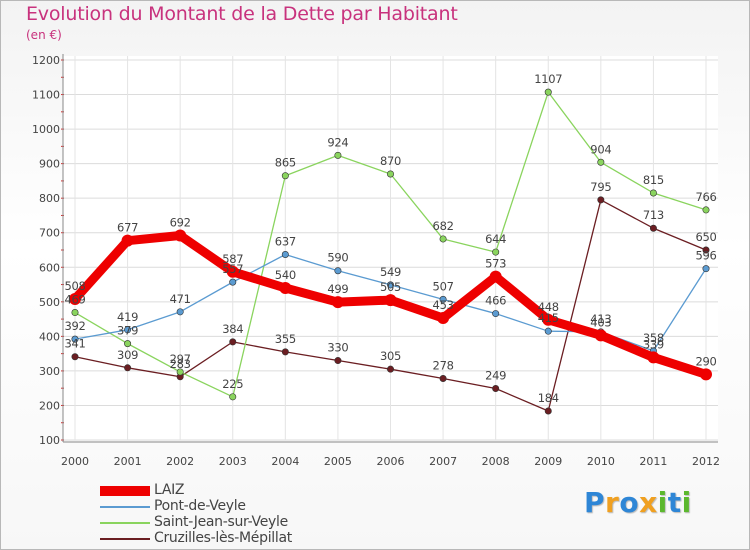 This screenshot has height=550, width=750. I want to click on chart-subtitle: (en €), so click(44, 35).